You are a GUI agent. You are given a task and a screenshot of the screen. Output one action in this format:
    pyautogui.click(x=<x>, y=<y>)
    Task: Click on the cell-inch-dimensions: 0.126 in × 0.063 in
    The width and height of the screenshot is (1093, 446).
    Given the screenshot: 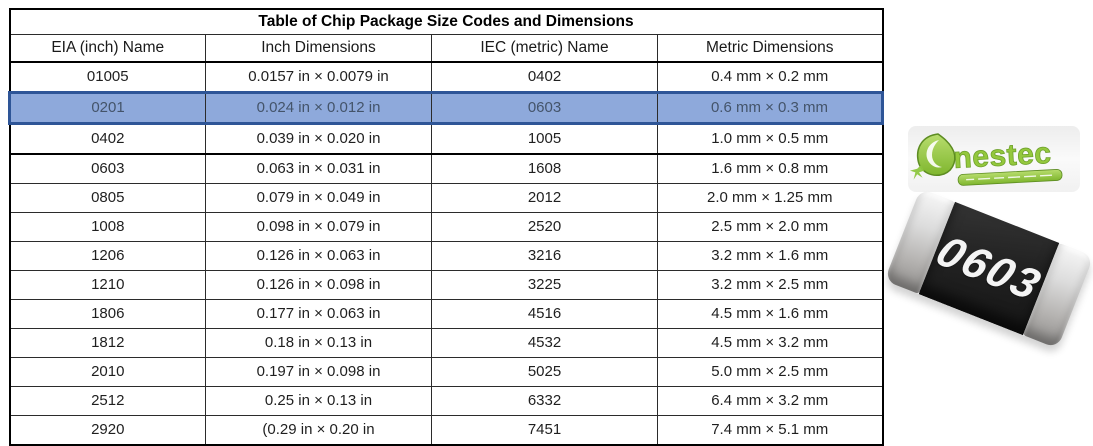 What is the action you would take?
    pyautogui.click(x=319, y=256)
    